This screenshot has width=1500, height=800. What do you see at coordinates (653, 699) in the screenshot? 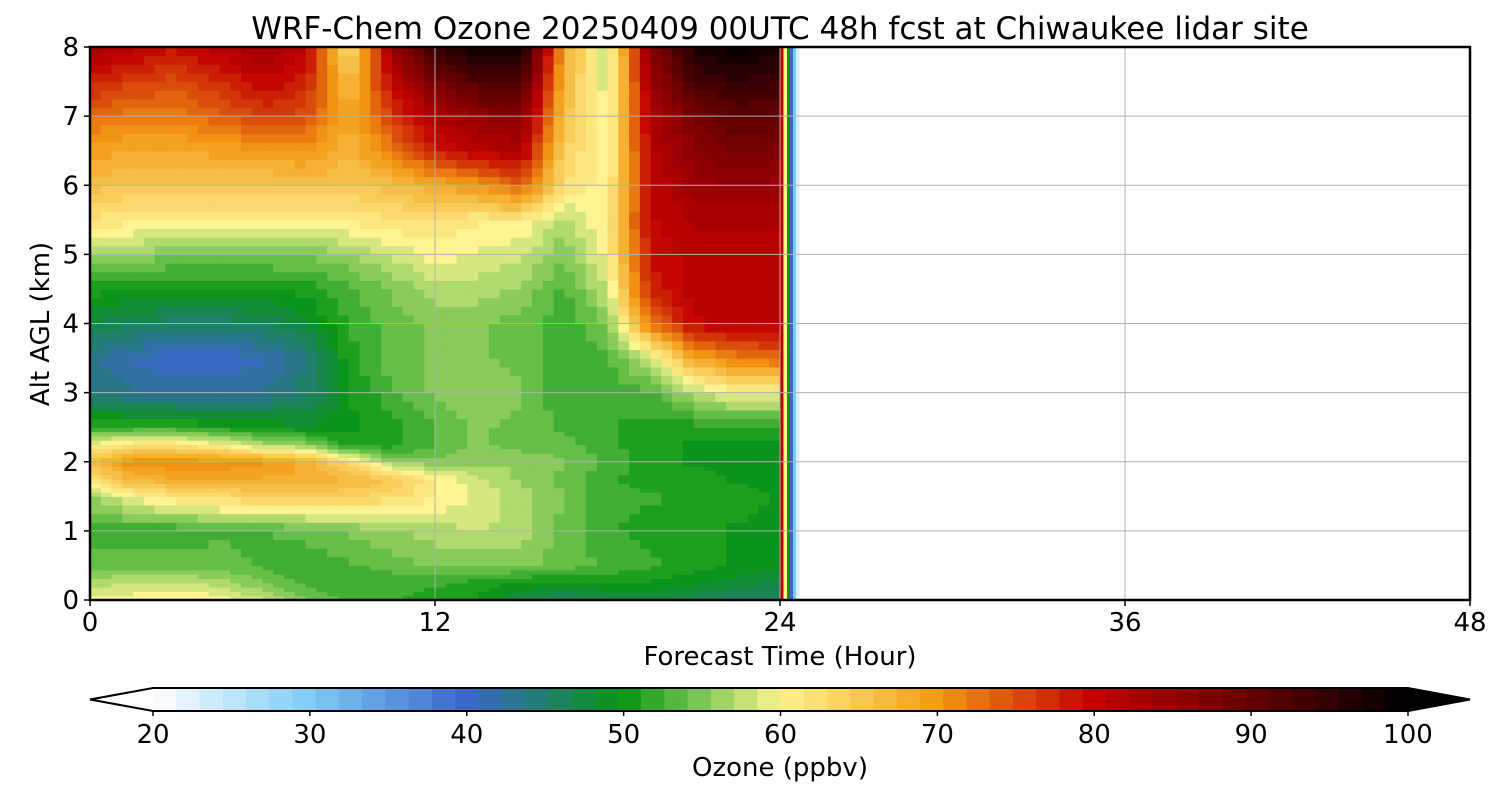
I see `colorbar-swatch` at bounding box center [653, 699].